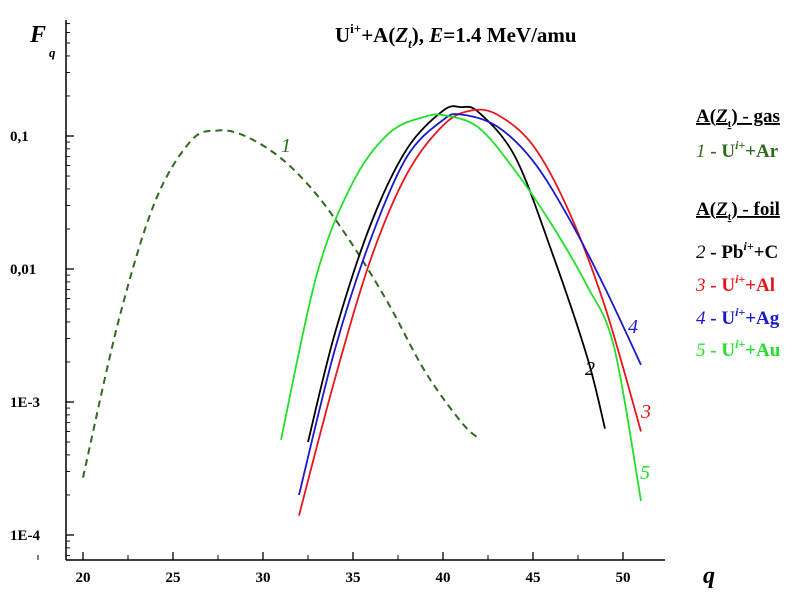  I want to click on chart-title: Ui++A(Zt), E=1.4 MeV/amu, so click(456, 36).